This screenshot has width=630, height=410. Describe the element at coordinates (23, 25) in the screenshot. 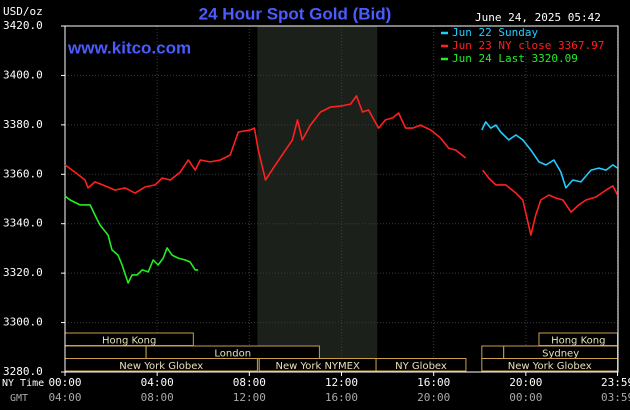

I see `y-tick-label: 3420.0` at that location.